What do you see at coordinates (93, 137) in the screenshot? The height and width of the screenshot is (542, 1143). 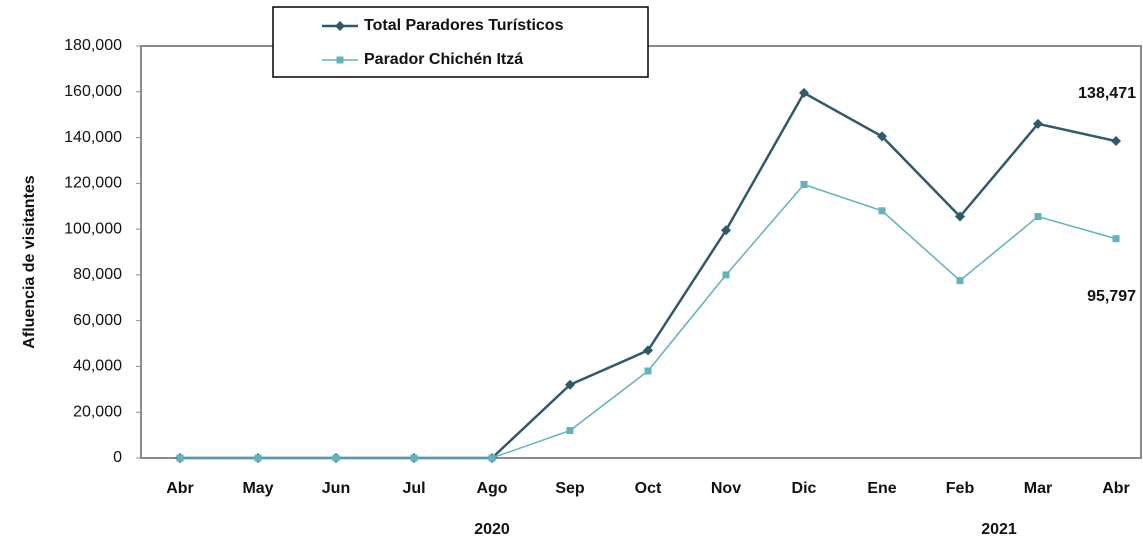 I see `y-tick-label: 140,000` at bounding box center [93, 137].